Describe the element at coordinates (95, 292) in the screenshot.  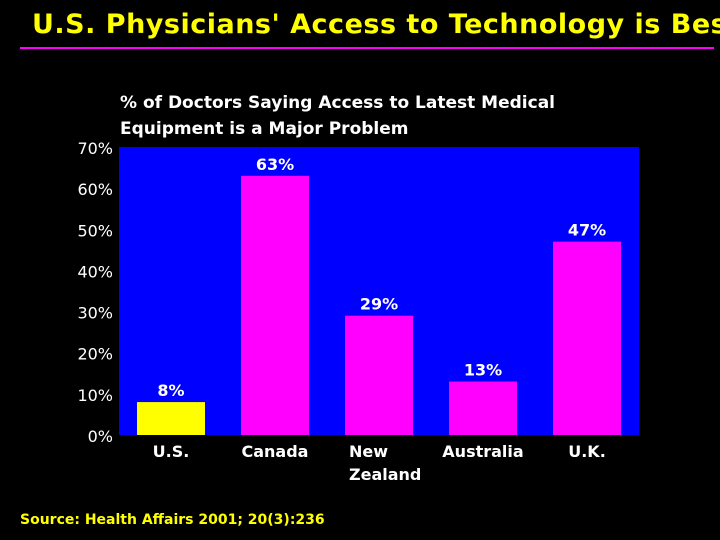
I see `y-axis: 0% 10% 20% 30% 40% 50% 60% 70%` at that location.